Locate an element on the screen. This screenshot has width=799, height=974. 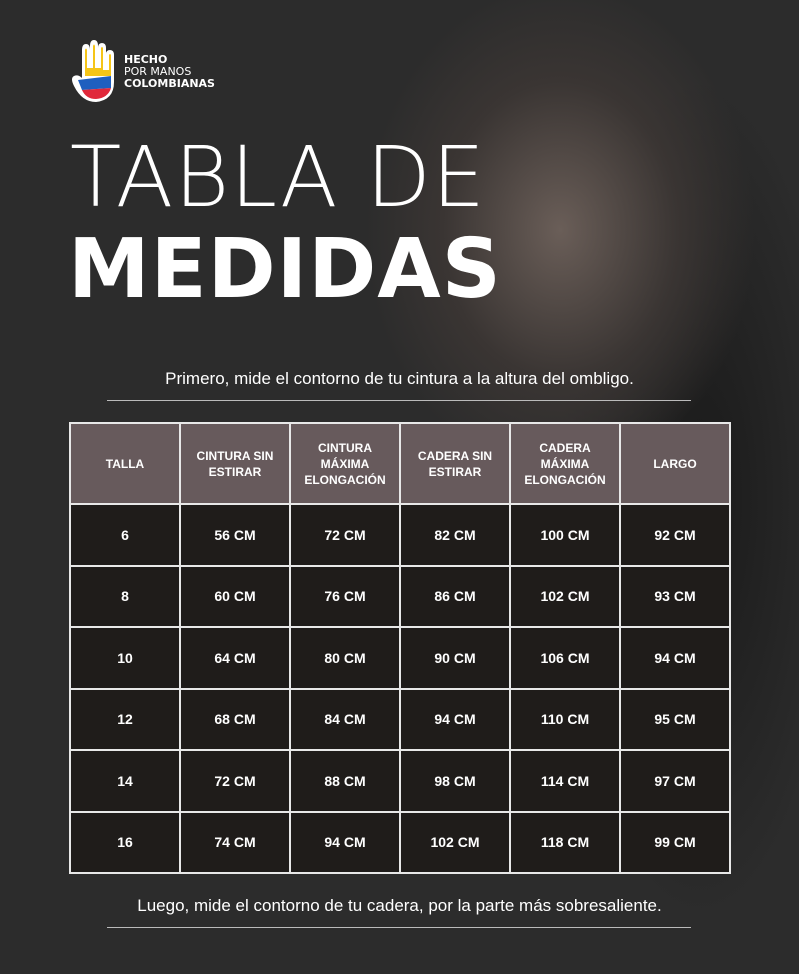
table-cell: 12 is located at coordinates (125, 719).